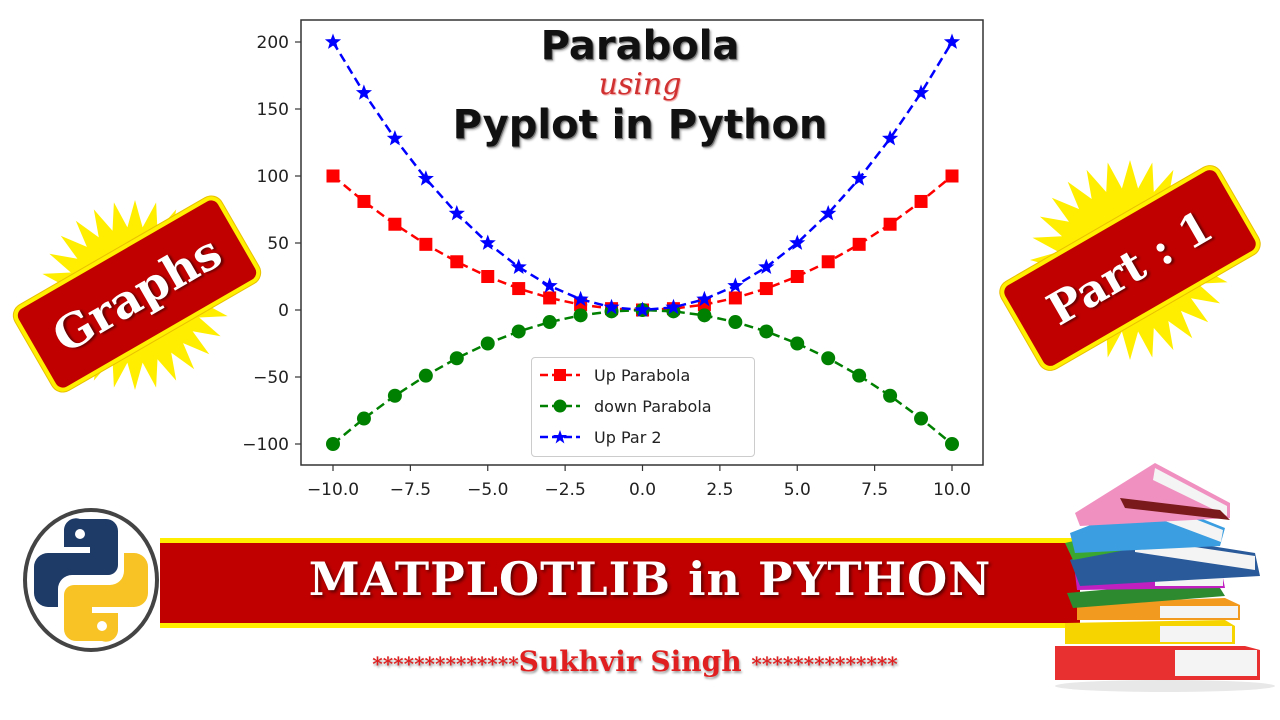  I want to click on author-stars-left: **************, so click(445, 664).